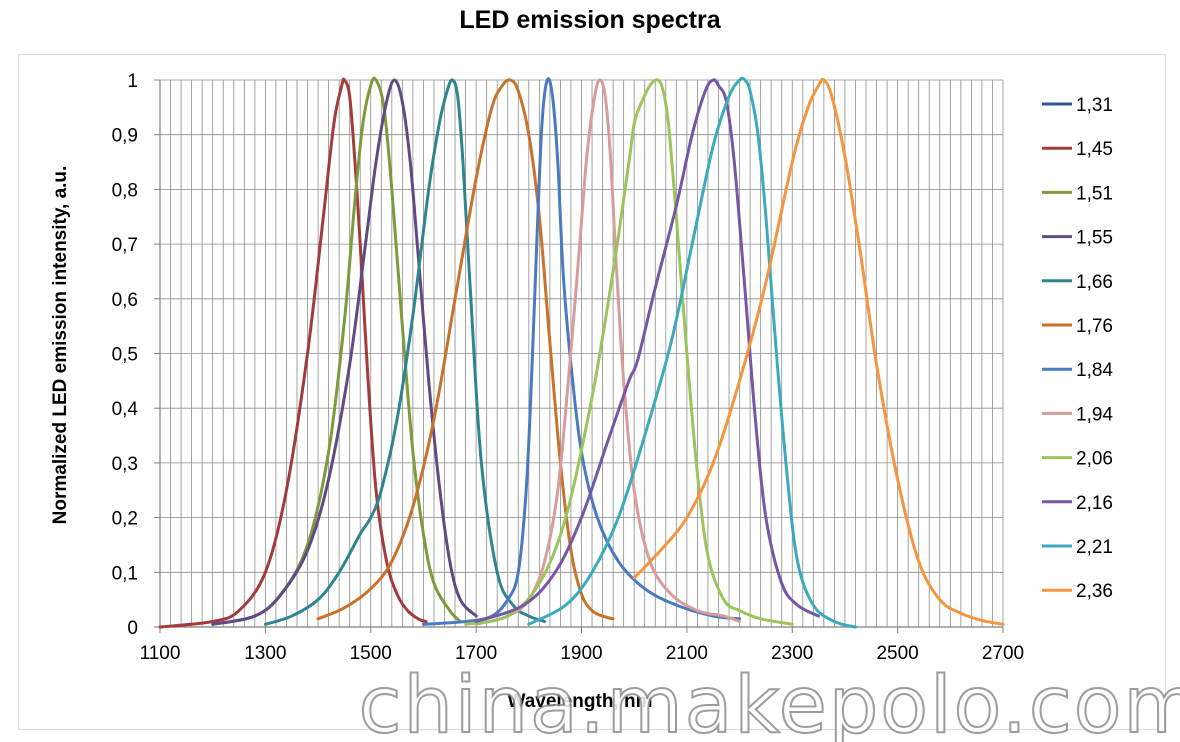 Image resolution: width=1180 pixels, height=742 pixels. I want to click on legend-label: 1,76, so click(1094, 326).